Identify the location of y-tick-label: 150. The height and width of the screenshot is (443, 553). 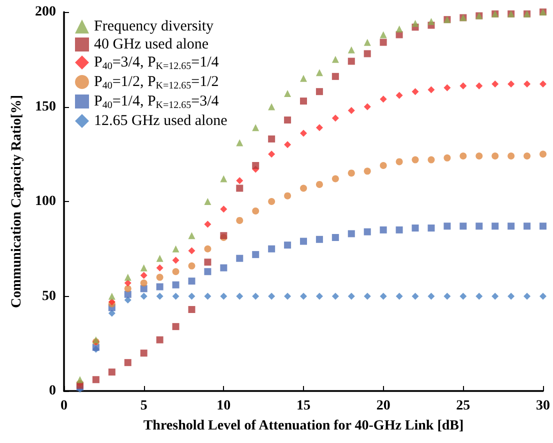
(45, 106).